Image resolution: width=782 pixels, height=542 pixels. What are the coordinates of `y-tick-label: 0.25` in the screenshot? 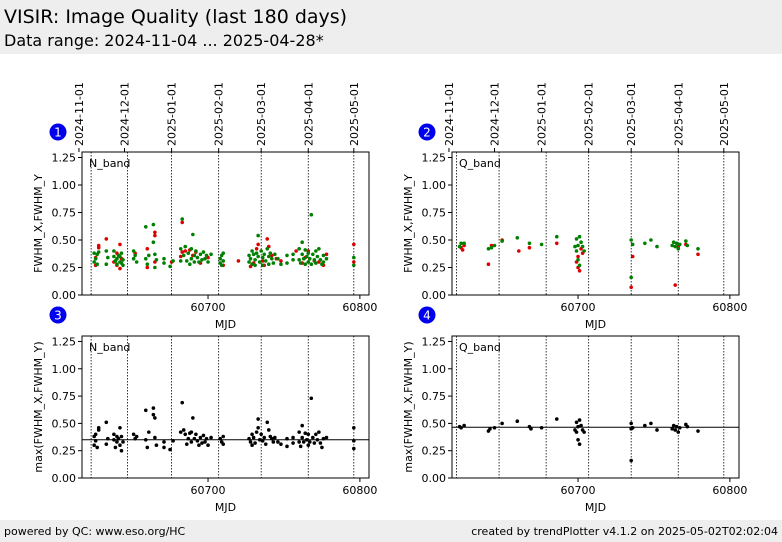 It's located at (64, 268).